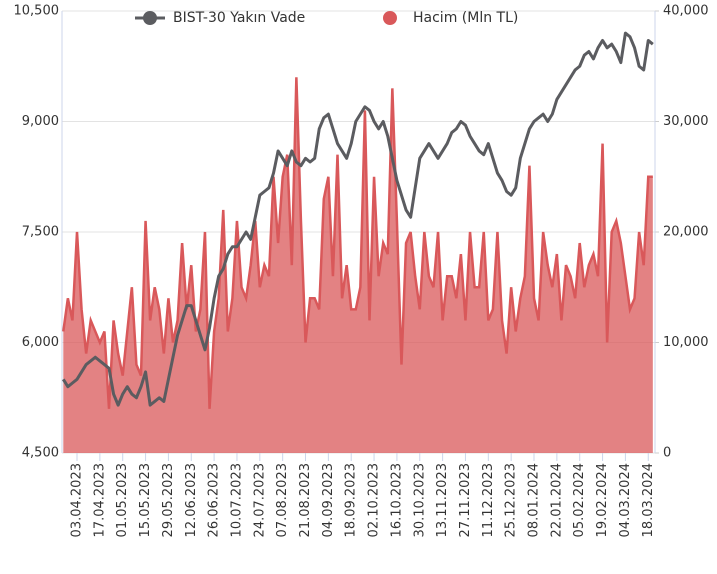 The image size is (717, 574). What do you see at coordinates (40, 453) in the screenshot?
I see `y-tick-label: 4,500` at bounding box center [40, 453].